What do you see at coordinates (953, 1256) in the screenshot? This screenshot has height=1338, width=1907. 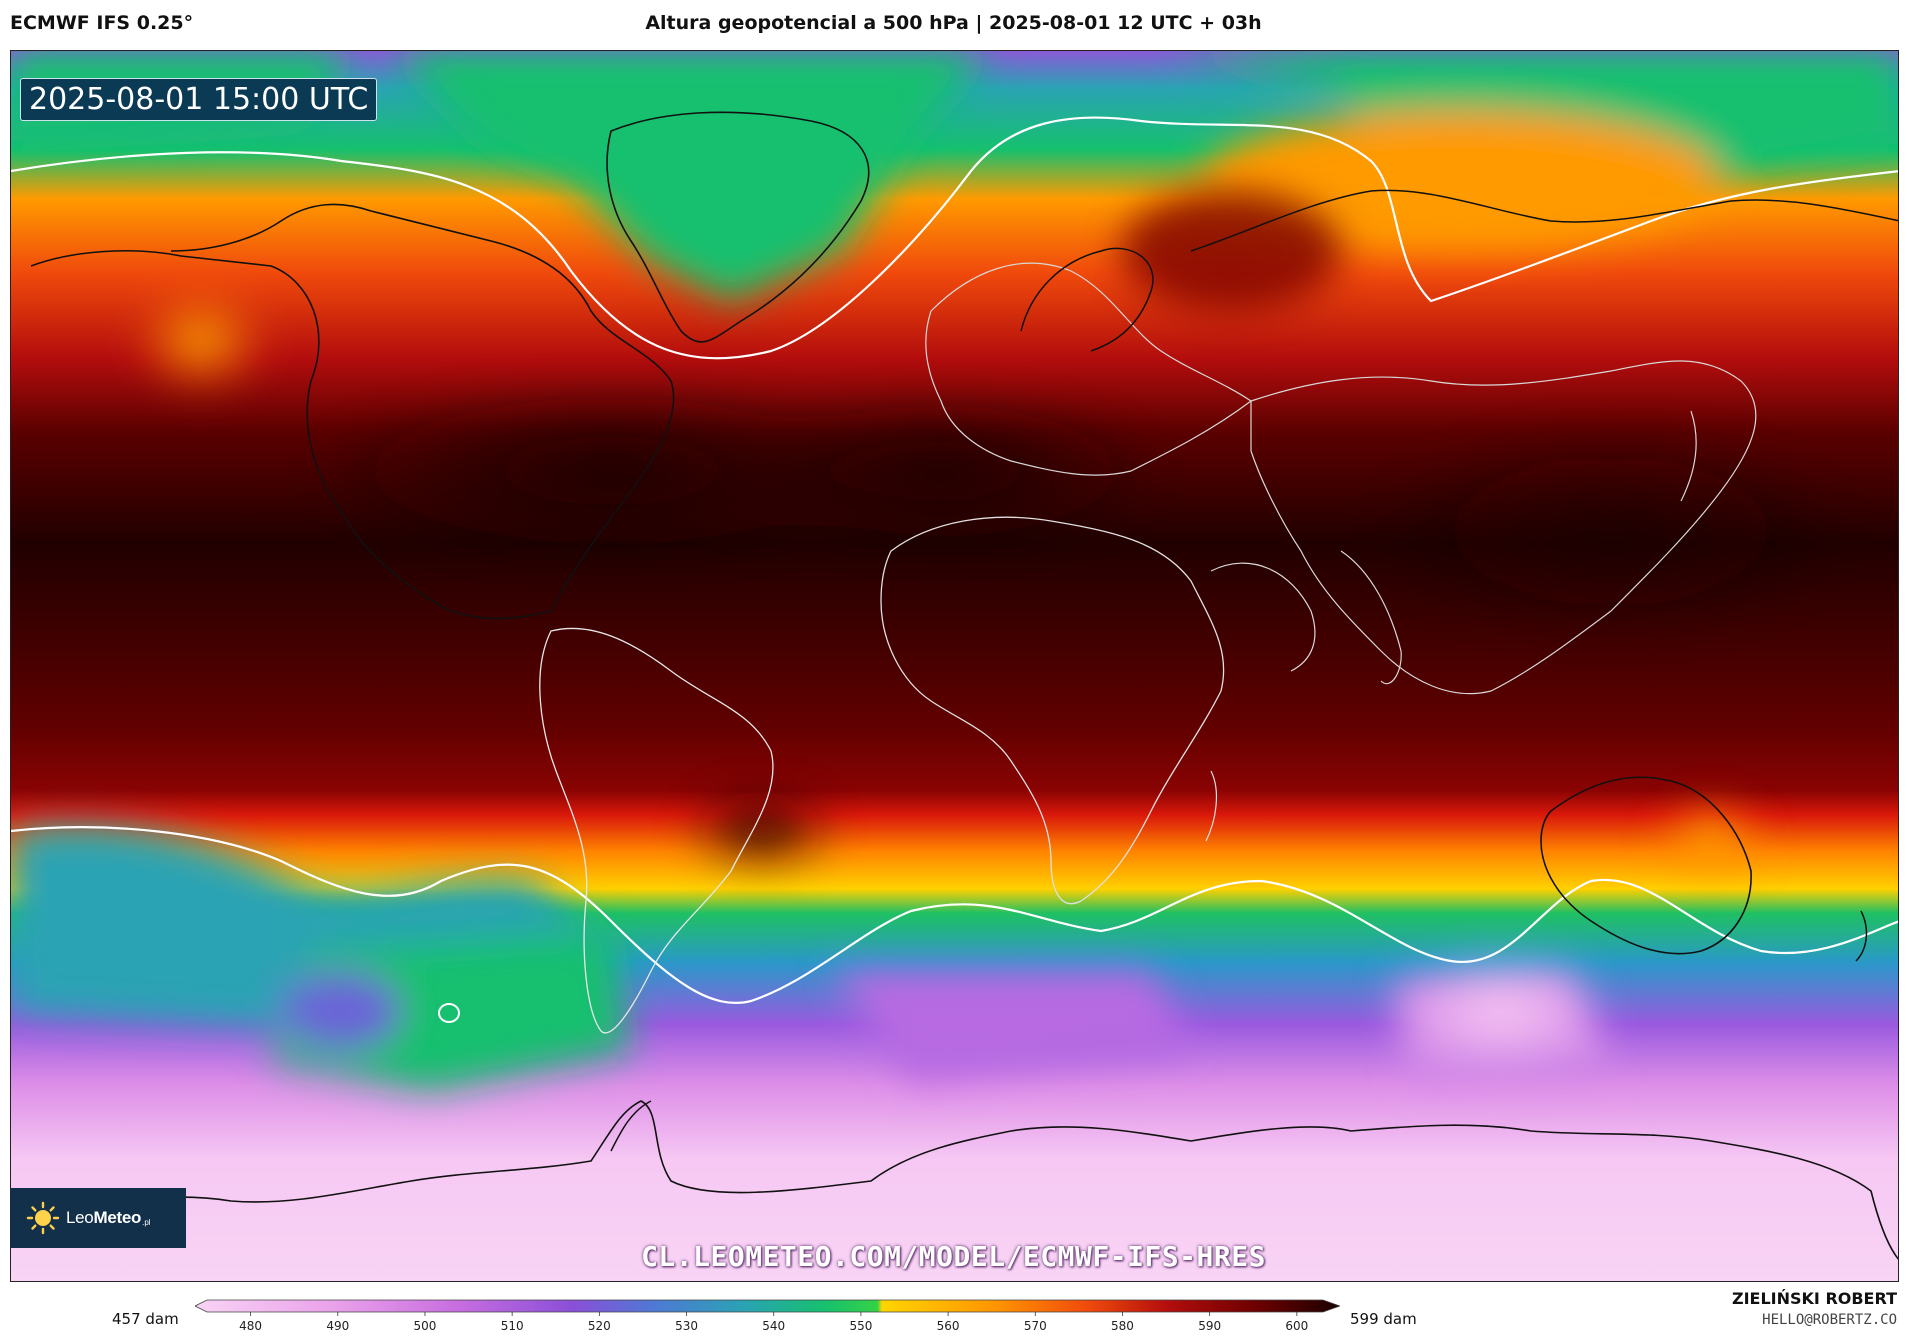 I see `source-url-watermark: CL.LEOMETEO.COM/MODEL/ECMWF-IFS-HRES` at bounding box center [953, 1256].